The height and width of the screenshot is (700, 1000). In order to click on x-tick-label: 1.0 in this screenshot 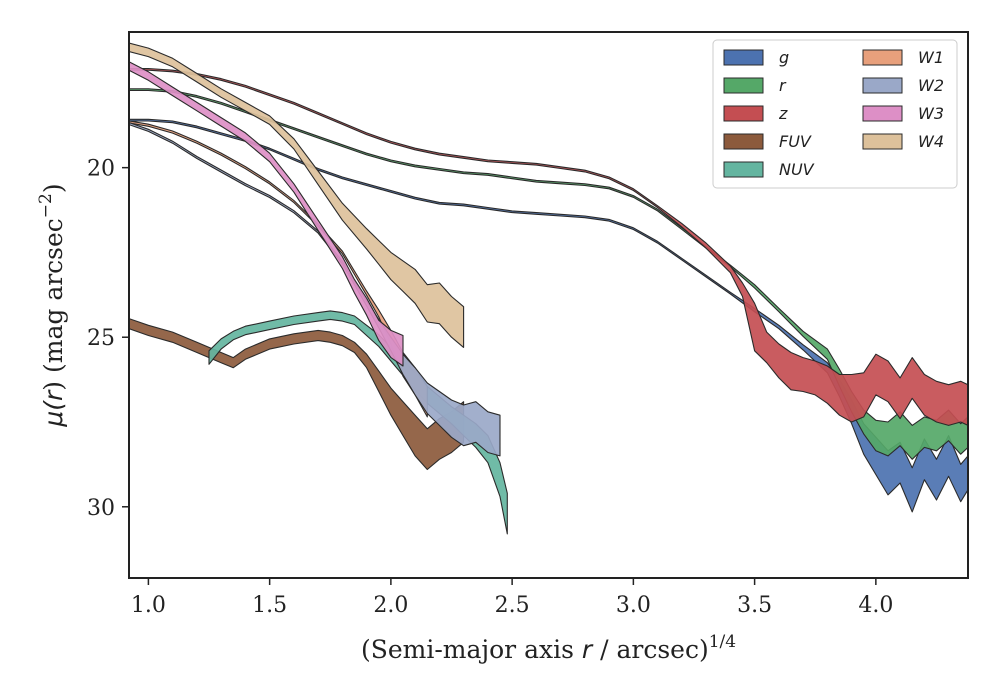, I will do `click(148, 605)`.